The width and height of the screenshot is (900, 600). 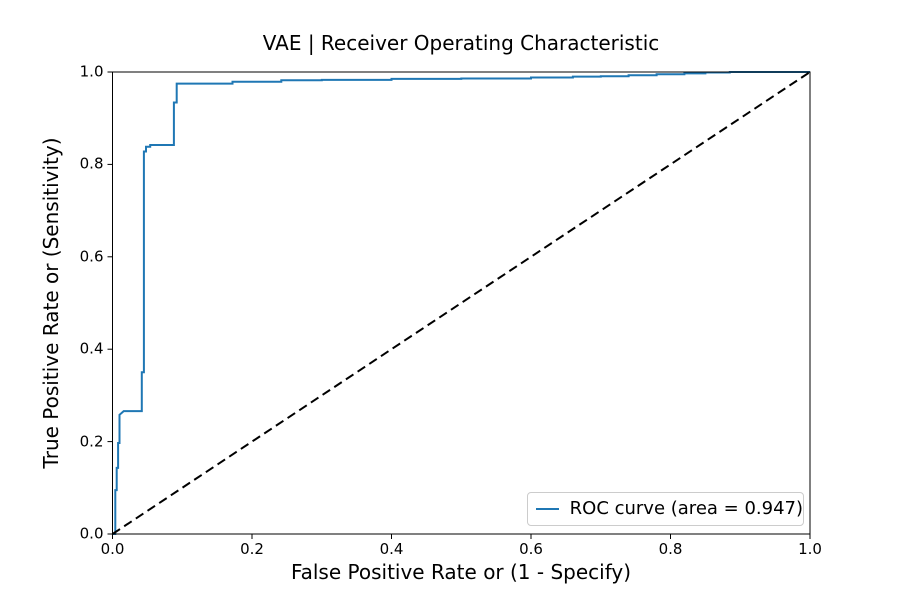 I want to click on y-tick-label: 0.0, so click(x=91, y=533).